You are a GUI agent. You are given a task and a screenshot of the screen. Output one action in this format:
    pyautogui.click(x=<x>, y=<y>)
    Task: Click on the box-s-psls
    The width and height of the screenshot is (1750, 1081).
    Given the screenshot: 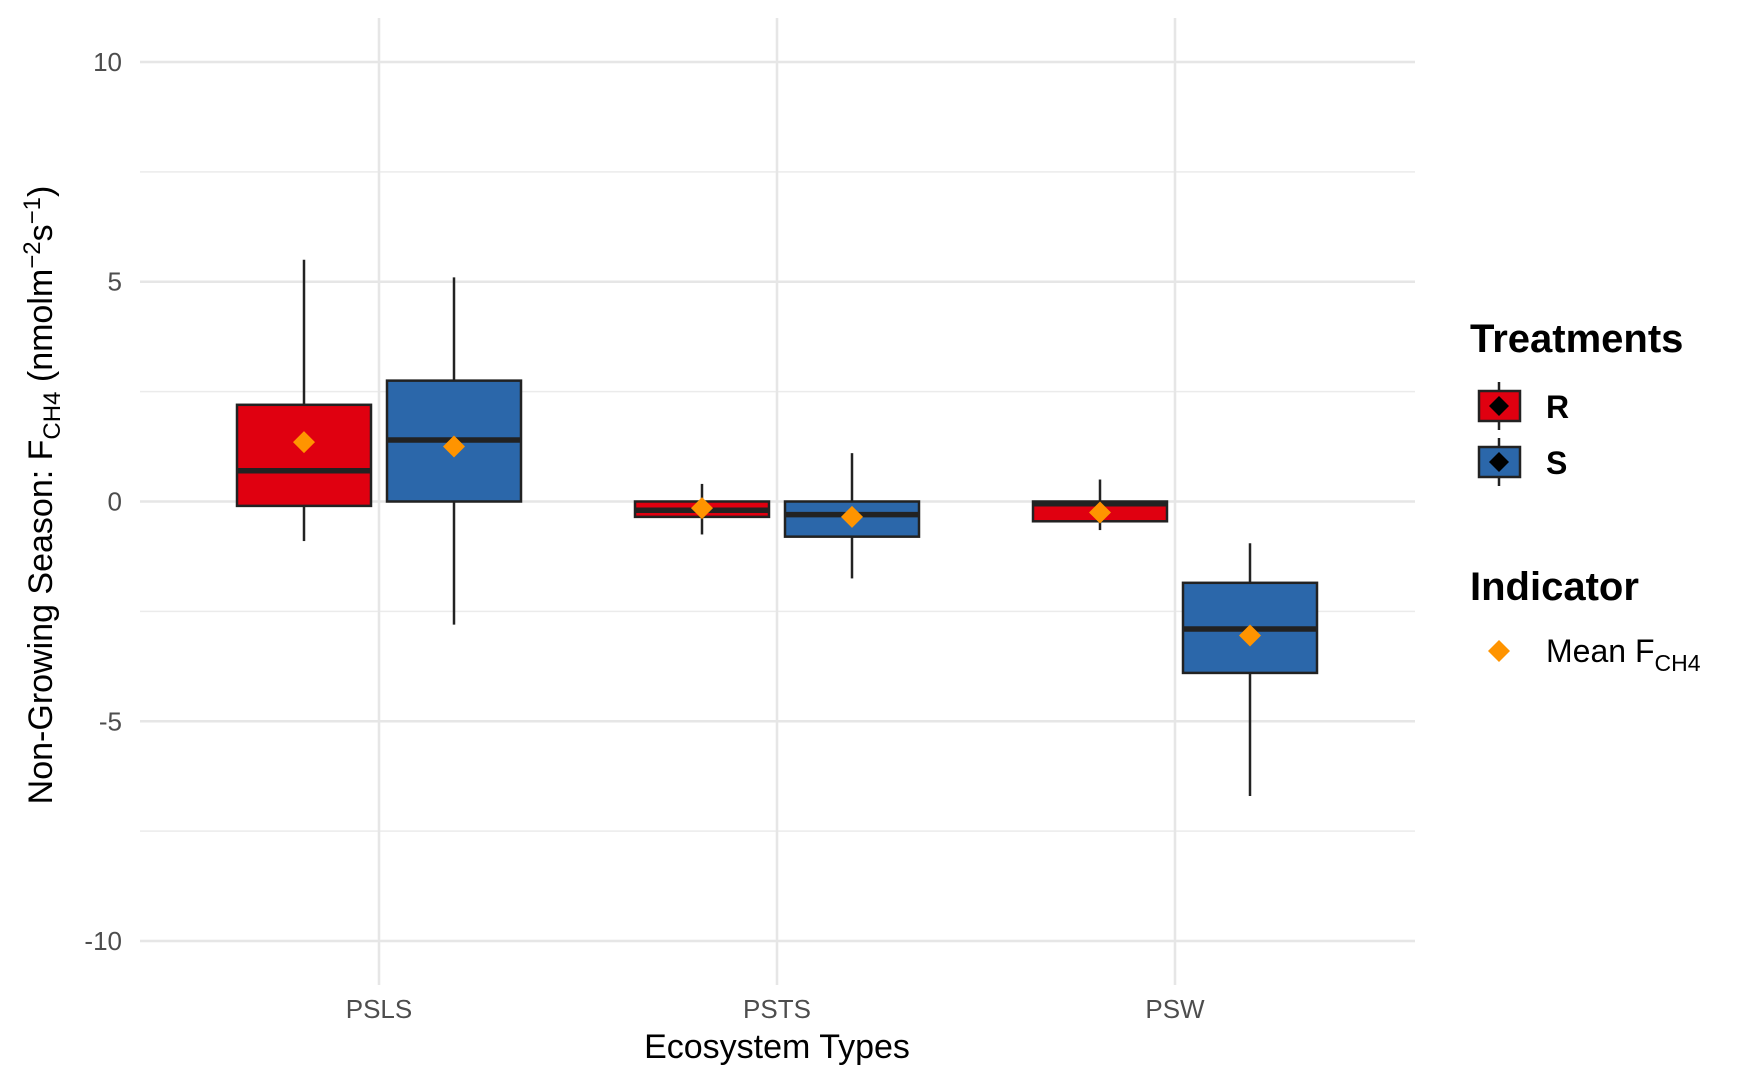 What is the action you would take?
    pyautogui.click(x=454, y=451)
    